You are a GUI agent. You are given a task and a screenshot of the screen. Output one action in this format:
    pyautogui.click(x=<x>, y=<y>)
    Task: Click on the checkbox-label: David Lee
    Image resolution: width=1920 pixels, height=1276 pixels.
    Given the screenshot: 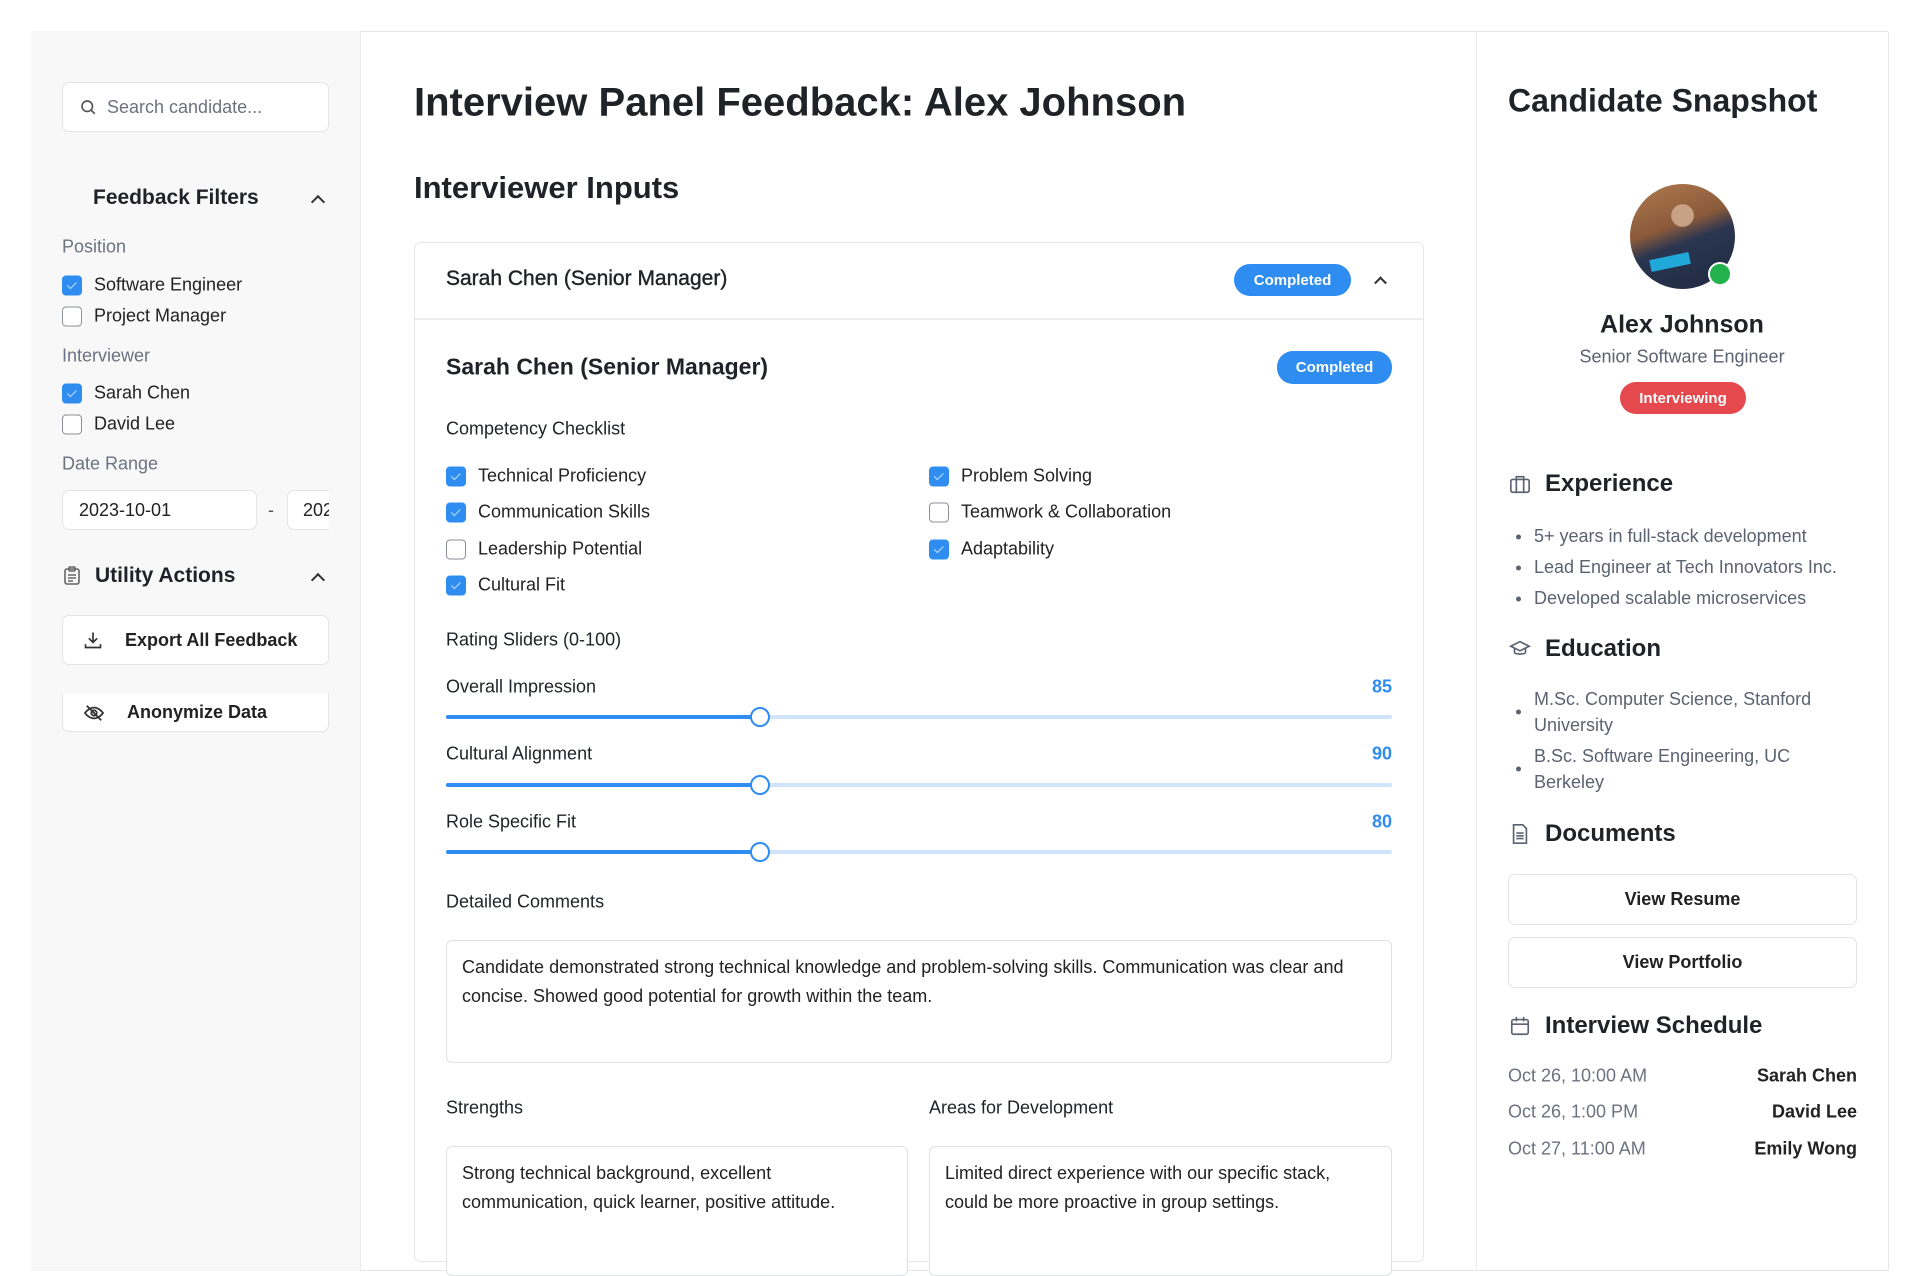 What is the action you would take?
    pyautogui.click(x=135, y=423)
    